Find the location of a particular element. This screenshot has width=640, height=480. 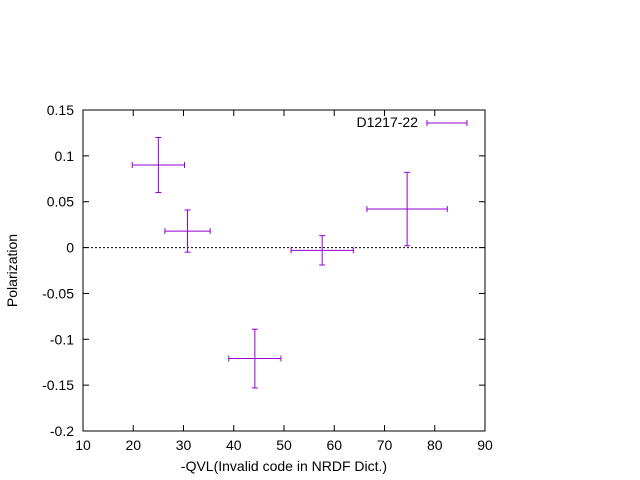

x-tick-label: 30 is located at coordinates (184, 445).